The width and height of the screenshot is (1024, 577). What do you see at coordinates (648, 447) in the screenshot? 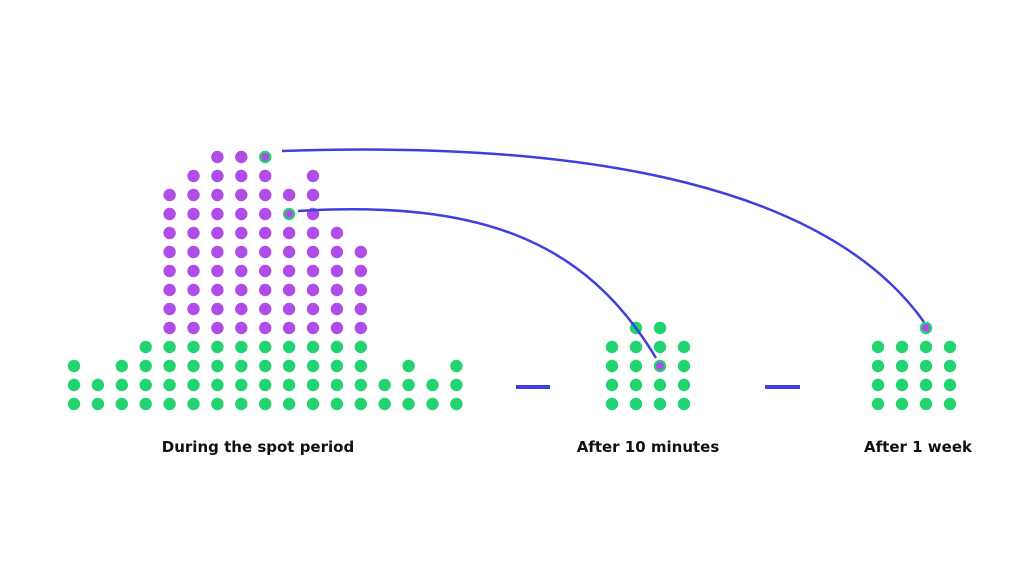
I see `group-label: After 10 minutes` at bounding box center [648, 447].